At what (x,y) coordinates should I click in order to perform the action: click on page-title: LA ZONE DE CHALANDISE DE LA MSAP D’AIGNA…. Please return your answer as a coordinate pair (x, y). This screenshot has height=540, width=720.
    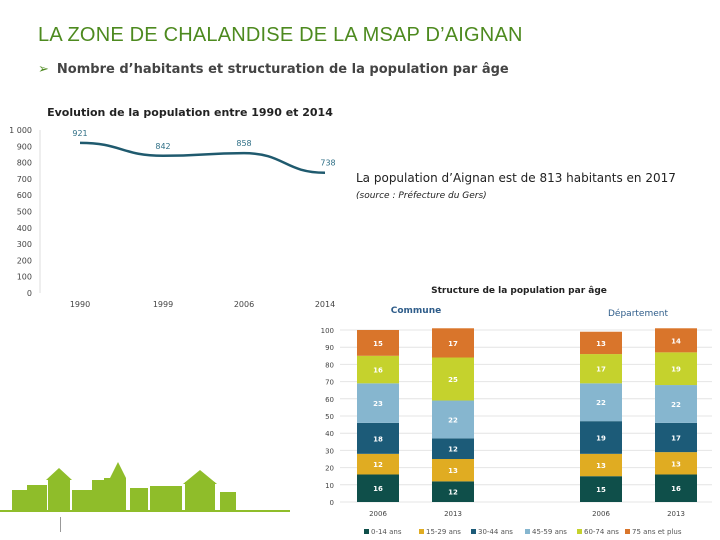
    Looking at the image, I should click on (280, 35).